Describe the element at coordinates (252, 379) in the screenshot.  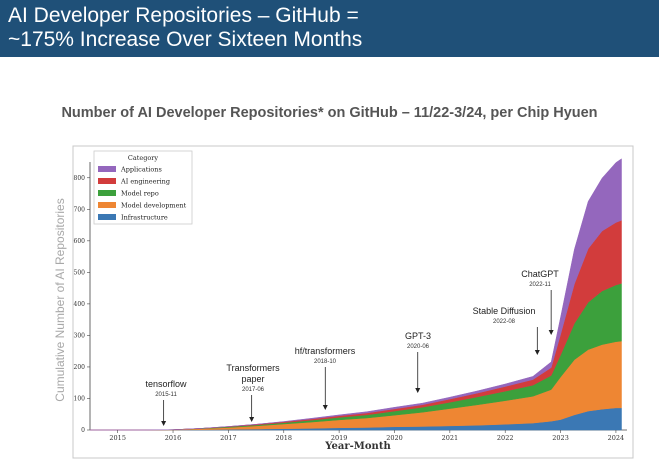
I see `annotation-label: paper` at that location.